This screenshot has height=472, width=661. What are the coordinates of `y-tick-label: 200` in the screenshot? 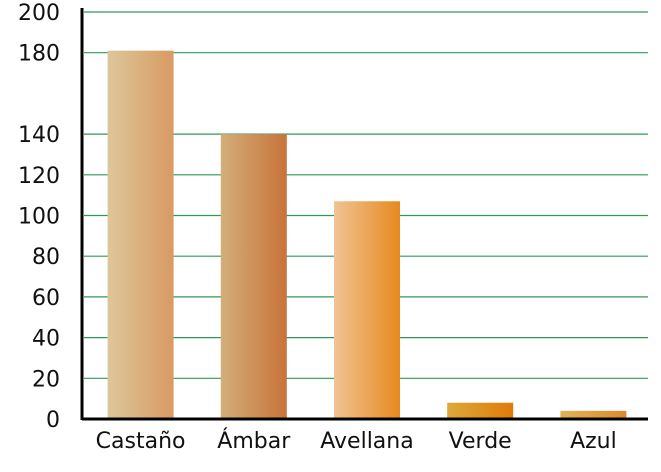 It's located at (39, 13).